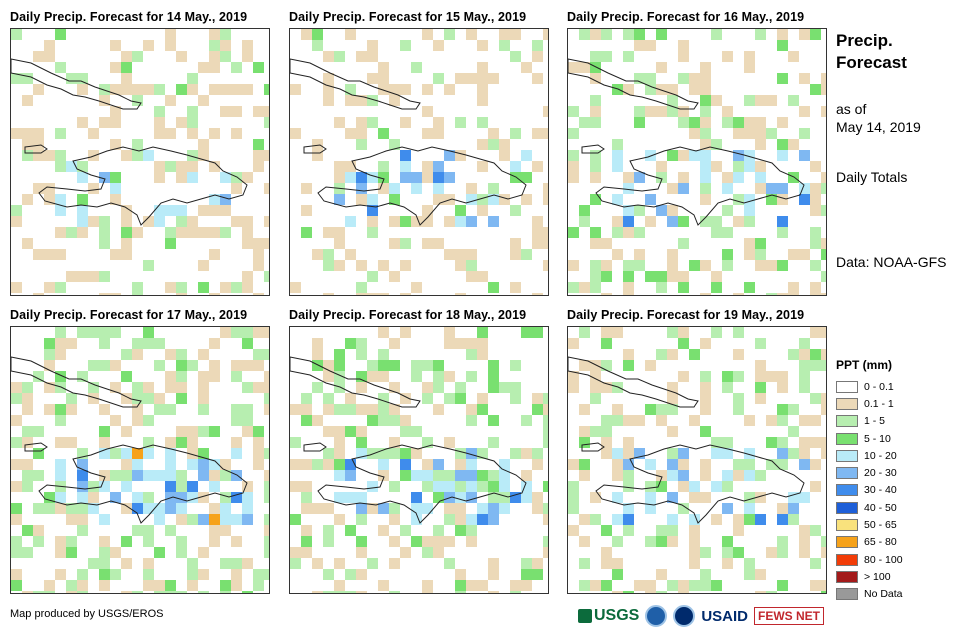  Describe the element at coordinates (76, 84) in the screenshot. I see `cuba-outline` at that location.